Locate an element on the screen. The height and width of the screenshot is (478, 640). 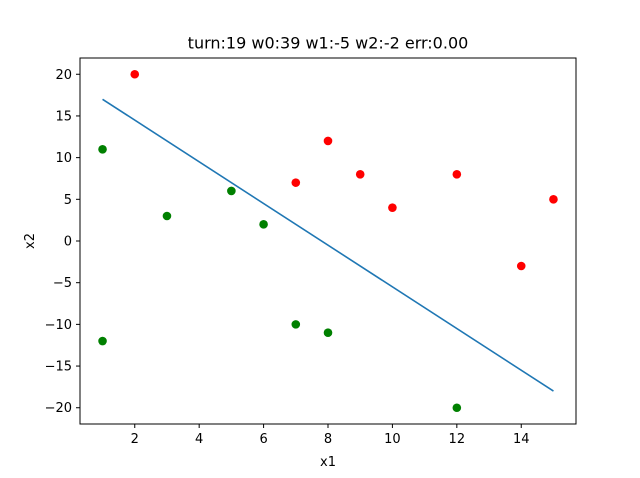
y-tick-label: −5 is located at coordinates (62, 283).